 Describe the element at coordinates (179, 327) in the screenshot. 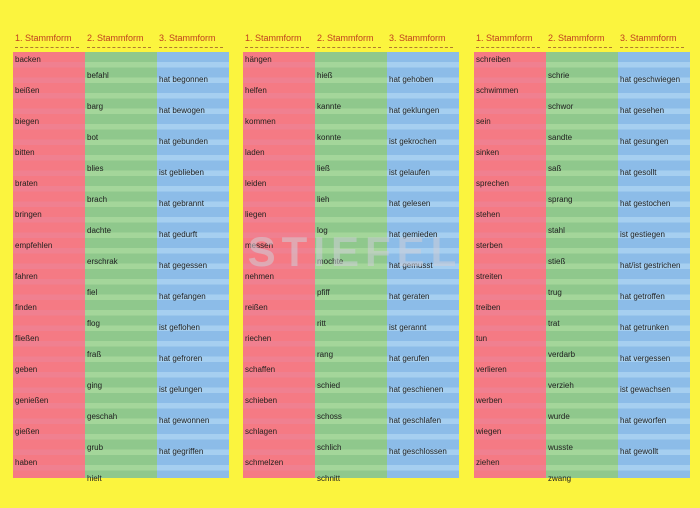

I see `verb-form-cell: ist geflohen` at that location.